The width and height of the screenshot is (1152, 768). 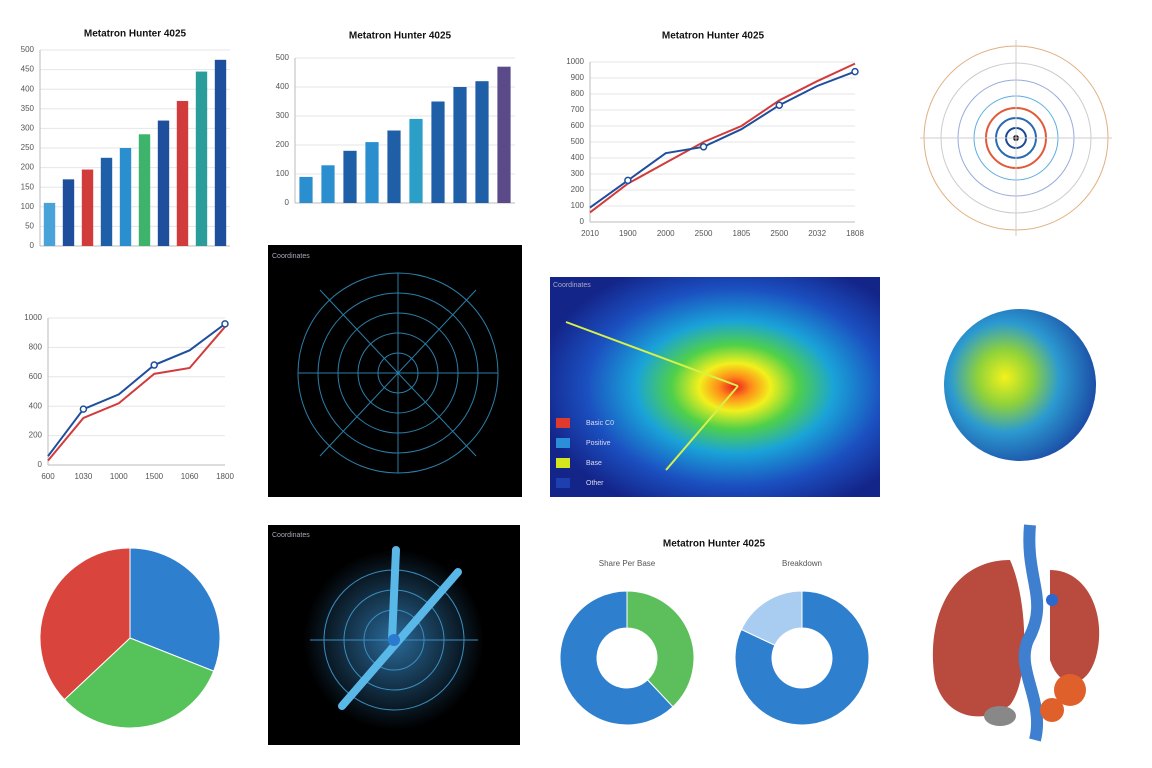 I want to click on concentric-diagram, so click(x=1016, y=138).